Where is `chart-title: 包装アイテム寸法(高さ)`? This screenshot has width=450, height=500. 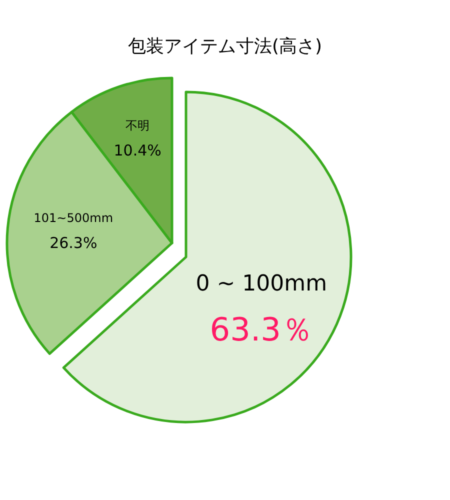
chart-title: 包装アイテム寸法(高さ) is located at coordinates (225, 46).